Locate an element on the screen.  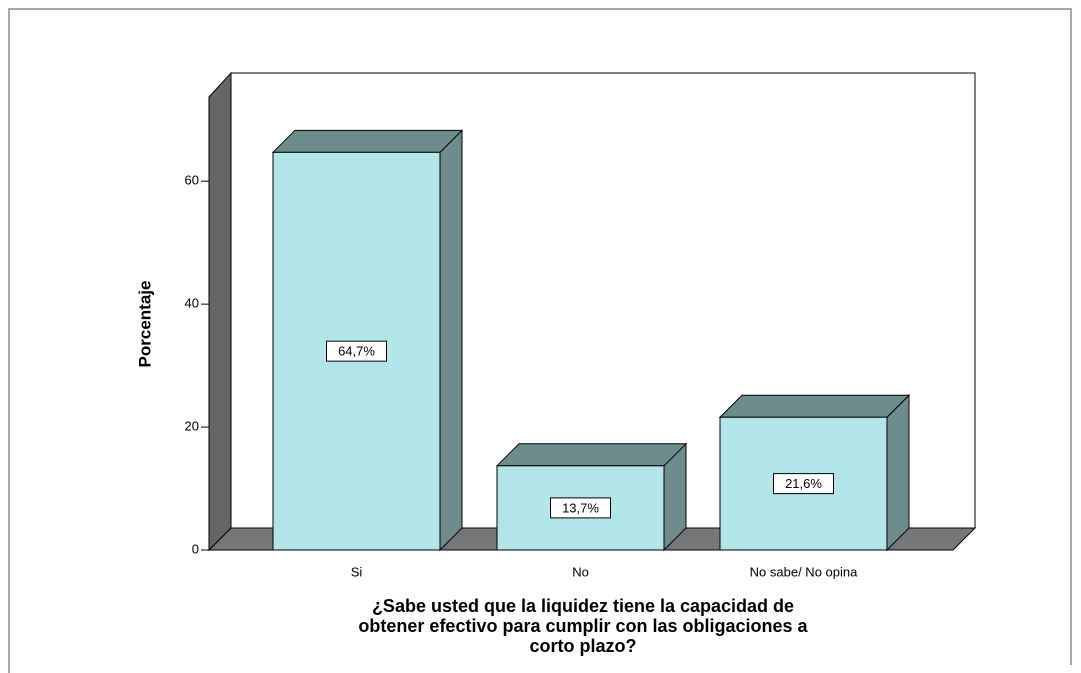
x-tick-label: No is located at coordinates (580, 571).